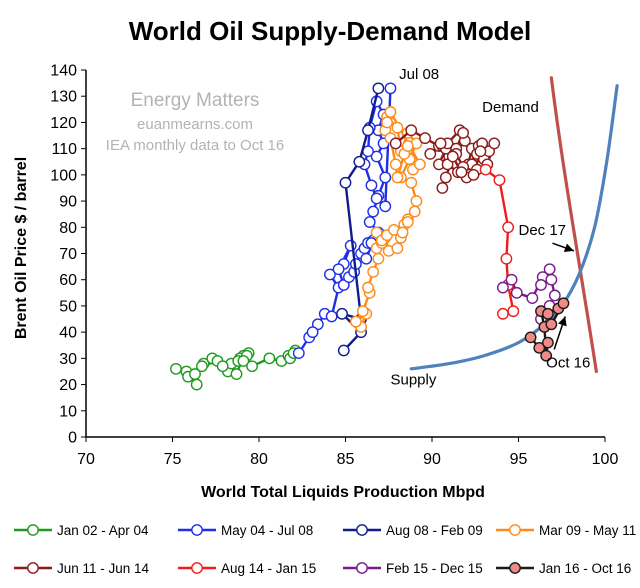 This screenshot has width=640, height=588. What do you see at coordinates (434, 530) in the screenshot?
I see `legend-label: Aug 08 - Feb 09` at bounding box center [434, 530].